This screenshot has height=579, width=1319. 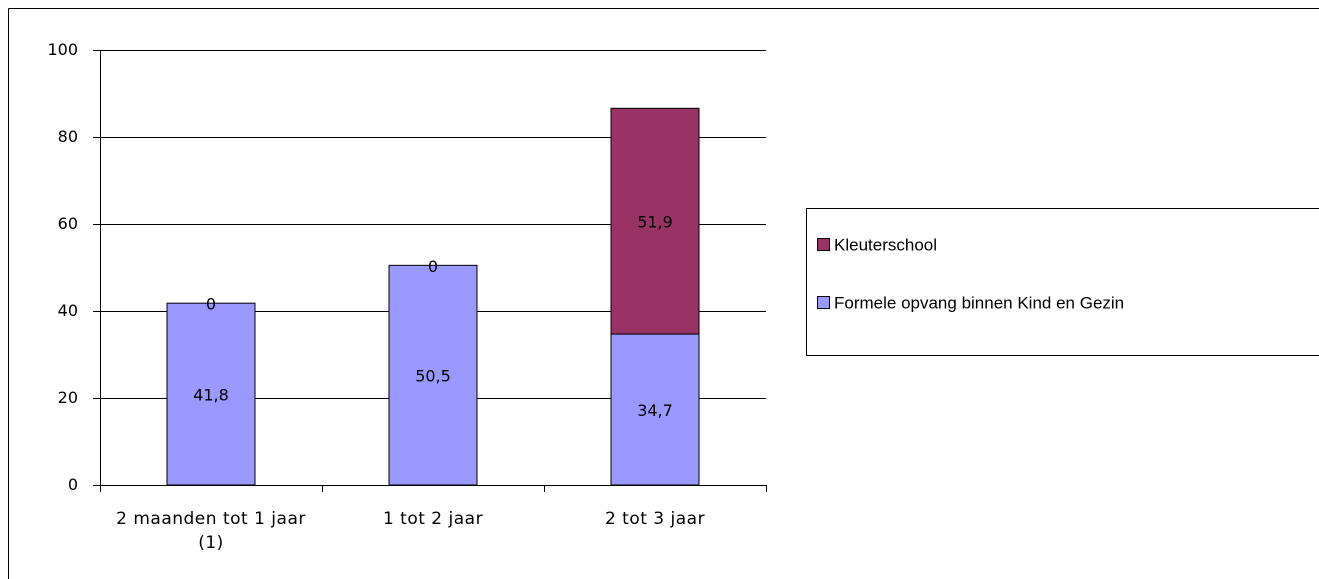 I want to click on data-label: 34,7, so click(x=655, y=410).